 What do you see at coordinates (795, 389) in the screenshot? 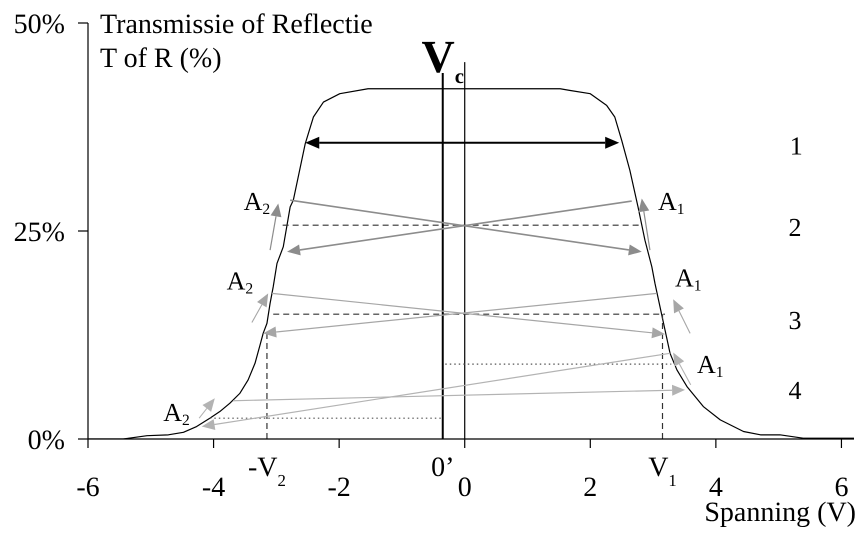
I see `annotation: 4` at bounding box center [795, 389].